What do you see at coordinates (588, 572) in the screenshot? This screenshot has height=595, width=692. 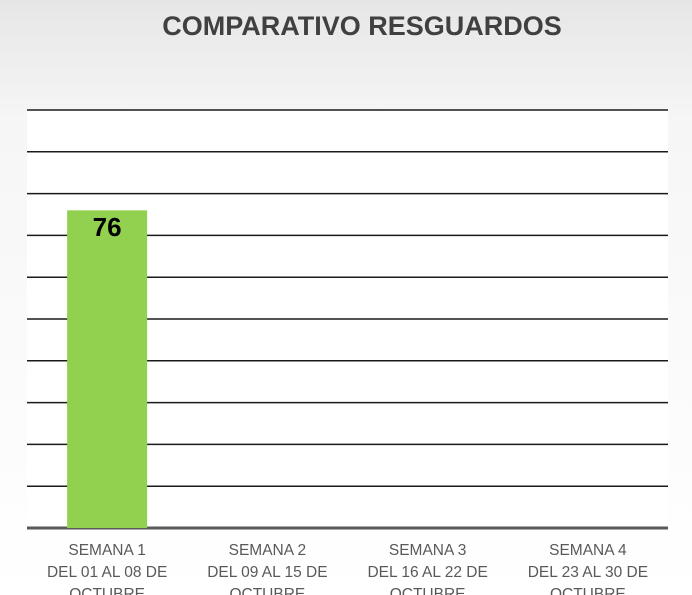 I see `x-tick-label-line: DEL 23 AL 30 DE` at bounding box center [588, 572].